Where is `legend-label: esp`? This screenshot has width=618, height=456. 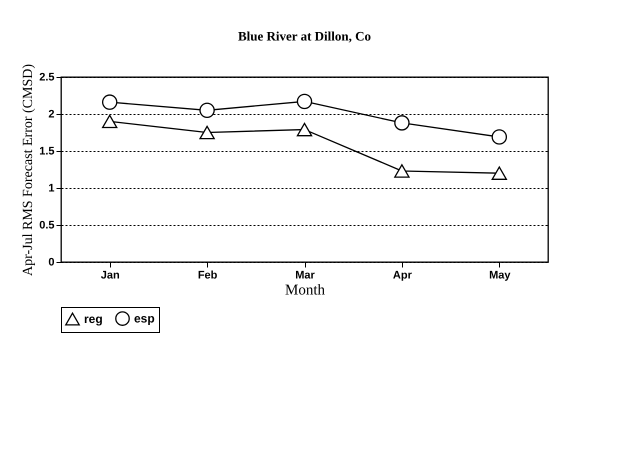
legend-label: esp is located at coordinates (144, 319).